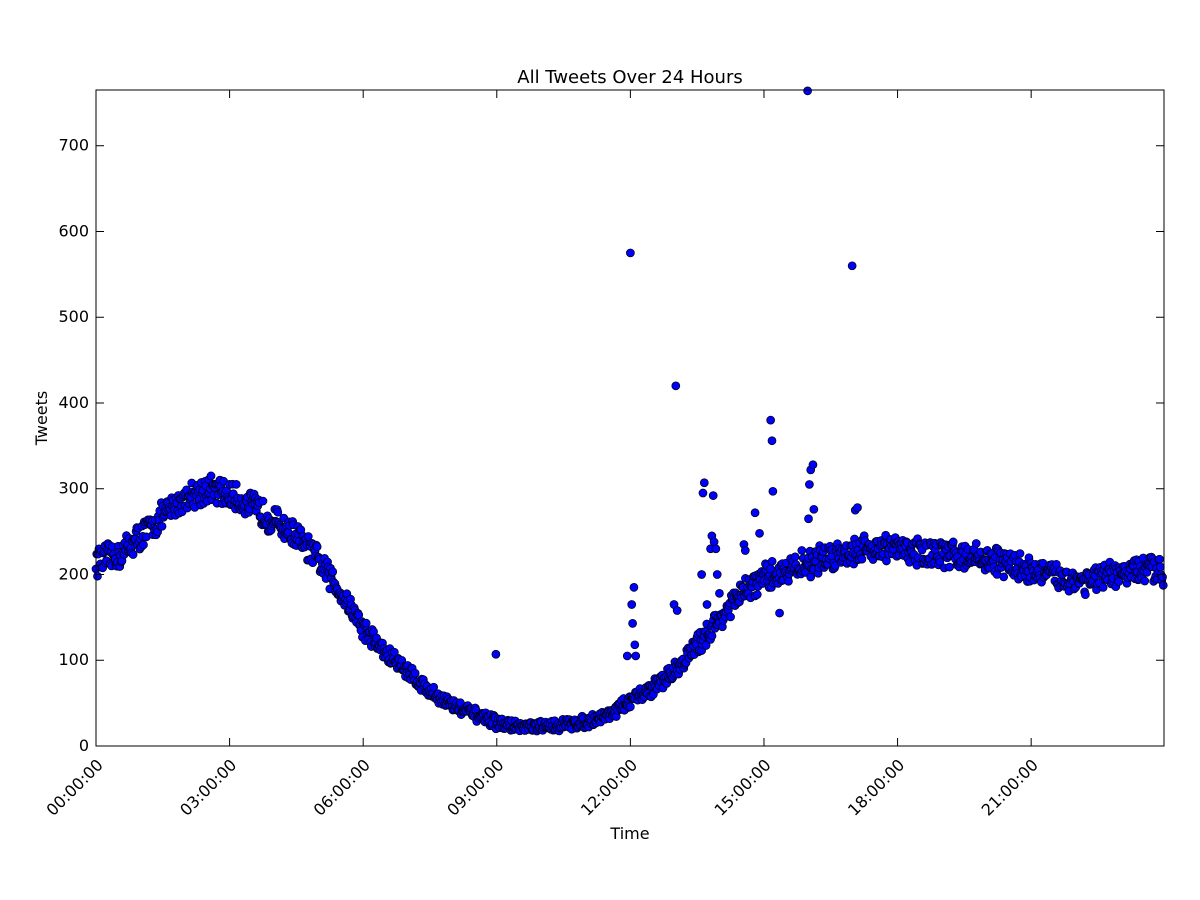  I want to click on x-tick-label: 06:00:00, so click(342, 787).